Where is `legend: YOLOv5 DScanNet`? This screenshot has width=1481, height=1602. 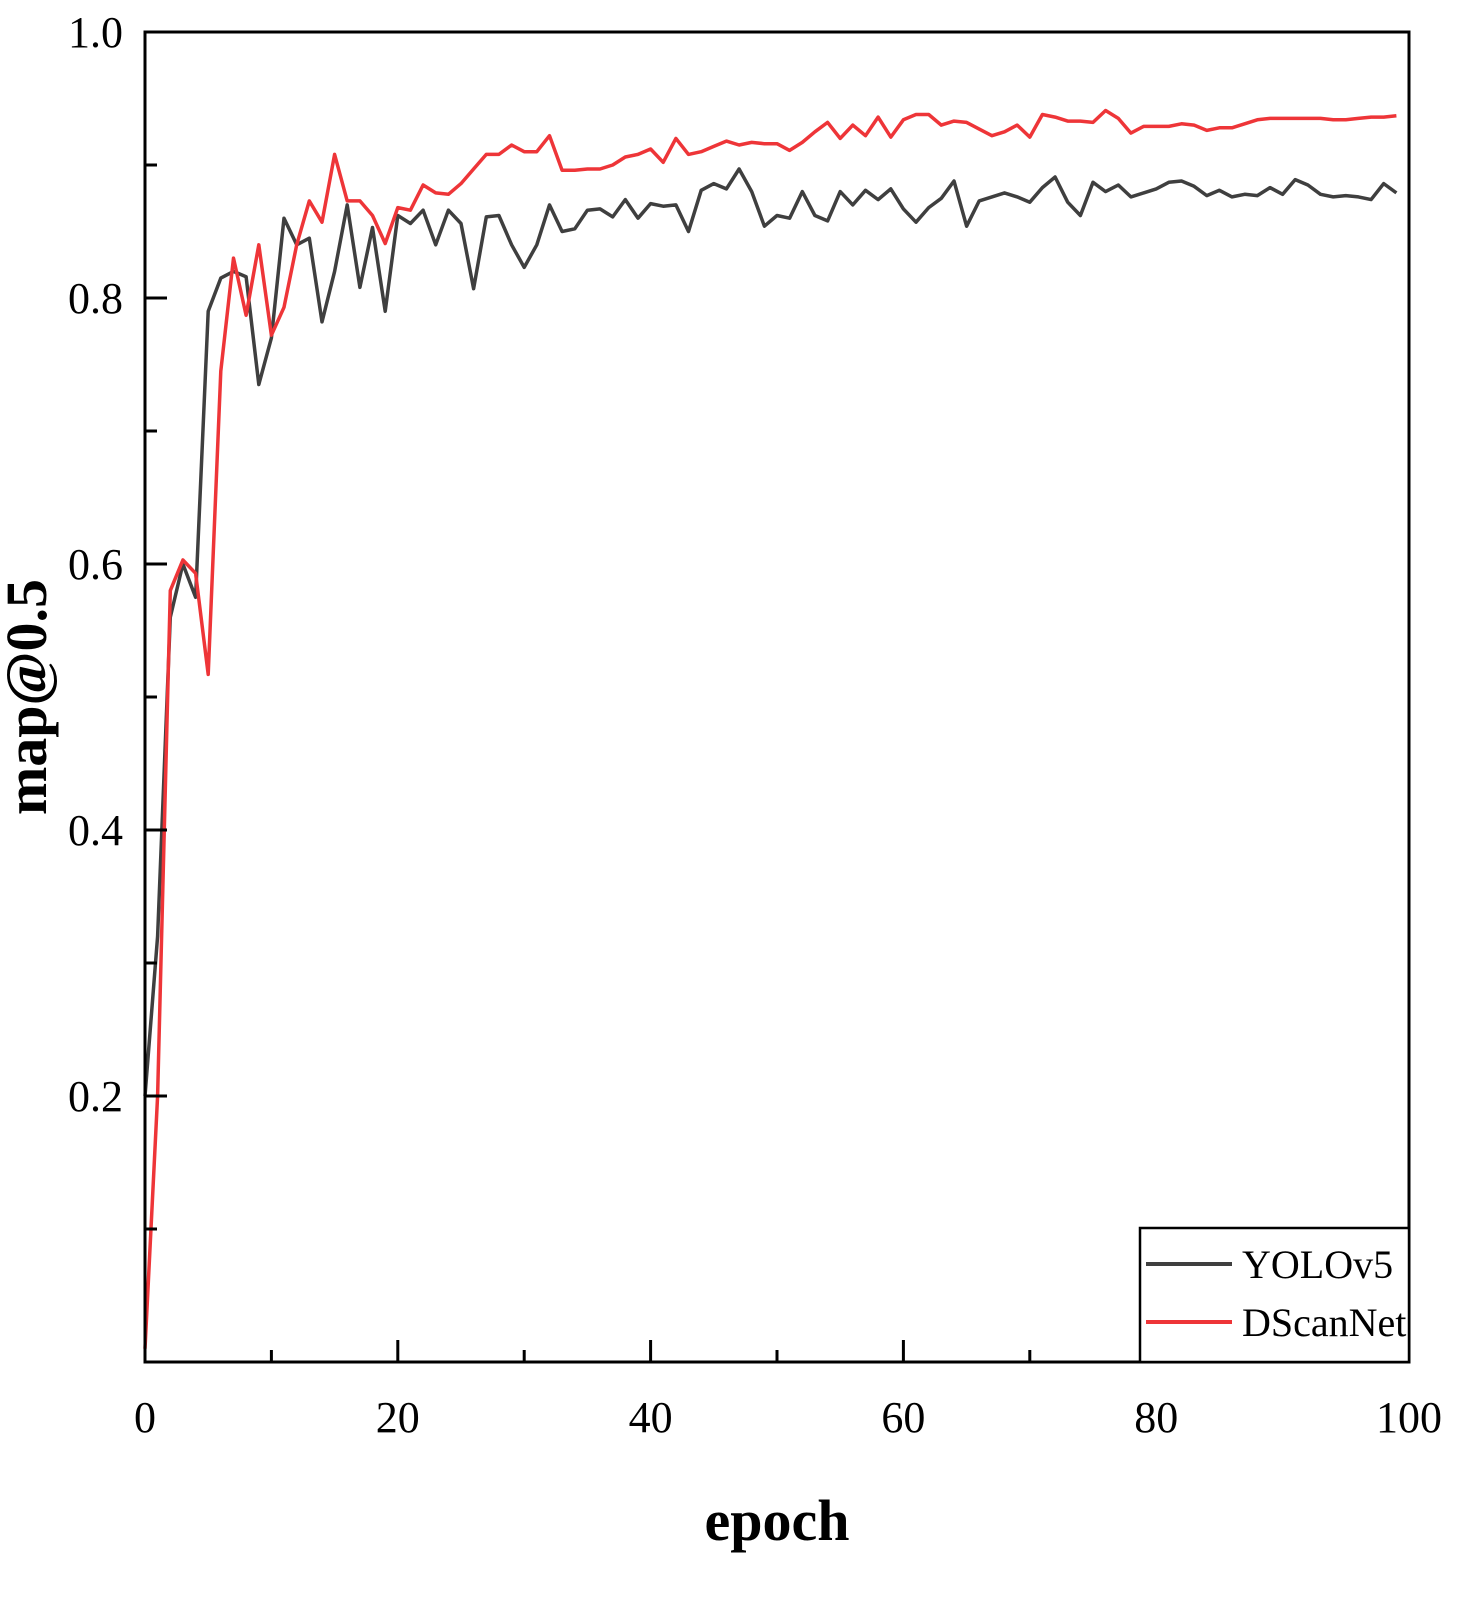 legend: YOLOv5 DScanNet is located at coordinates (1274, 1295).